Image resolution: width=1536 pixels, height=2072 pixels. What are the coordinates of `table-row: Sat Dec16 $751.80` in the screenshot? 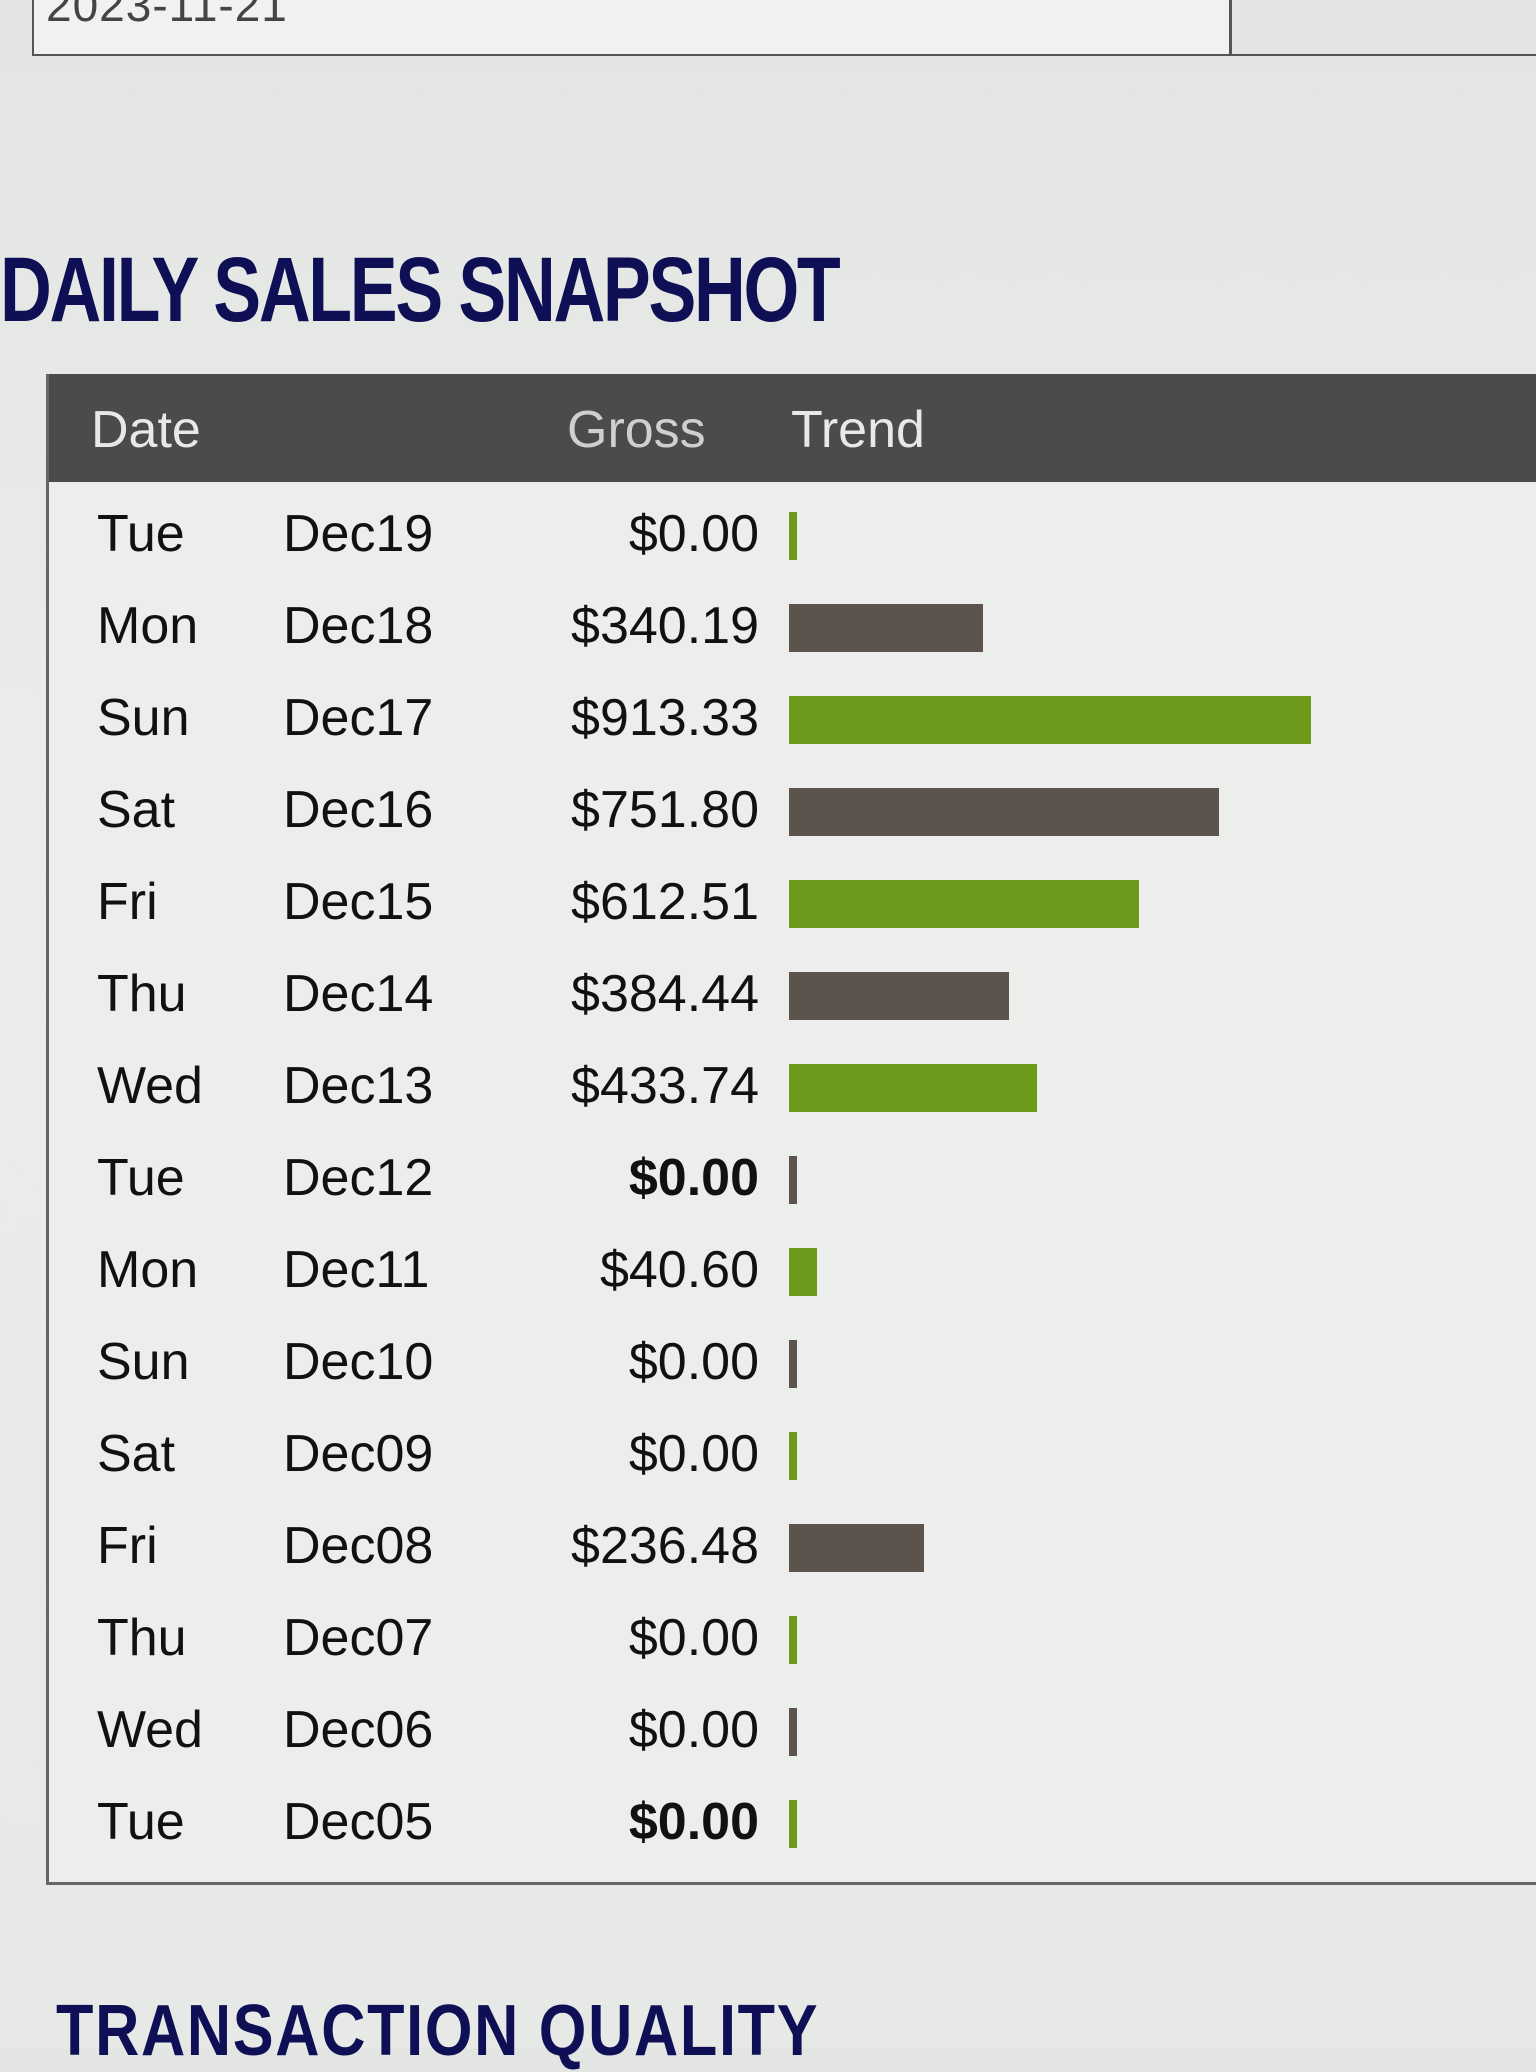 It's located at (792, 809).